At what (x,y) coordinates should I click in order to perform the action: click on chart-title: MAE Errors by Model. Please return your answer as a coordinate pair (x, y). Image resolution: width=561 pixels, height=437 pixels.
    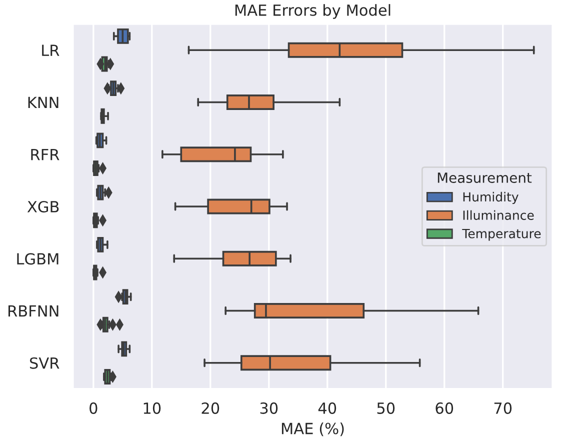
    Looking at the image, I should click on (312, 11).